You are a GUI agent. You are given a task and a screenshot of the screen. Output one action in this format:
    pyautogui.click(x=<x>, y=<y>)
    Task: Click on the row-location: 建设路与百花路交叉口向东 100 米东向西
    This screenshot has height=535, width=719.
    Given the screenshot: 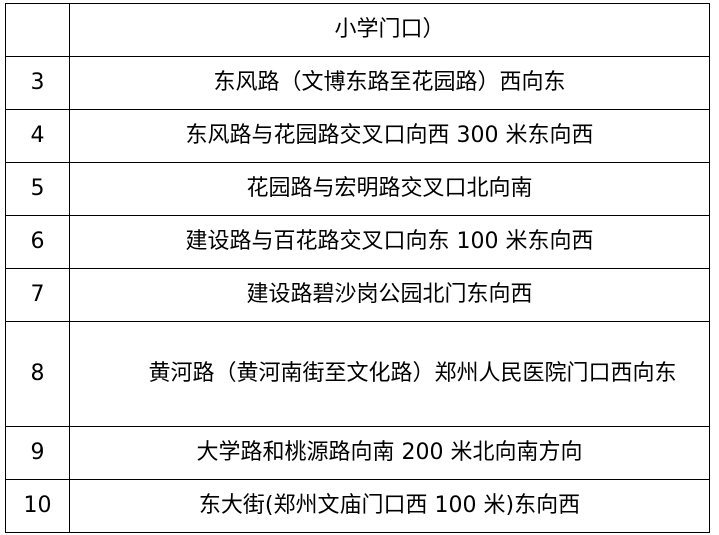 What is the action you would take?
    pyautogui.click(x=389, y=242)
    